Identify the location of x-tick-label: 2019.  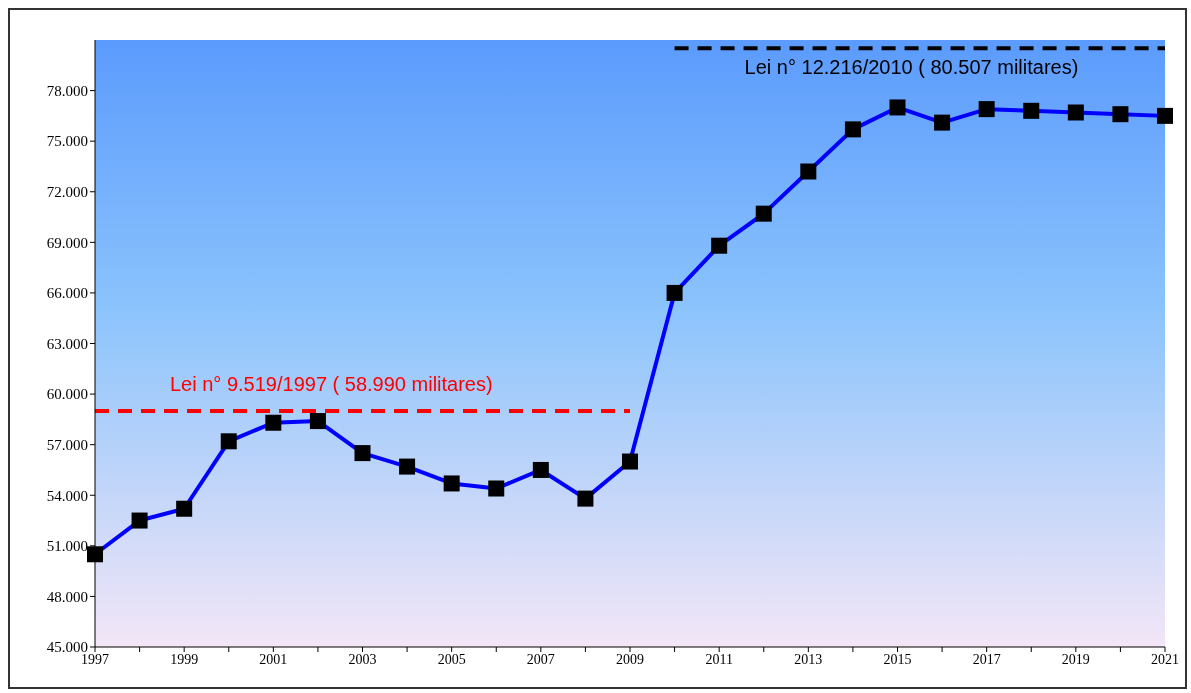
(1075, 659).